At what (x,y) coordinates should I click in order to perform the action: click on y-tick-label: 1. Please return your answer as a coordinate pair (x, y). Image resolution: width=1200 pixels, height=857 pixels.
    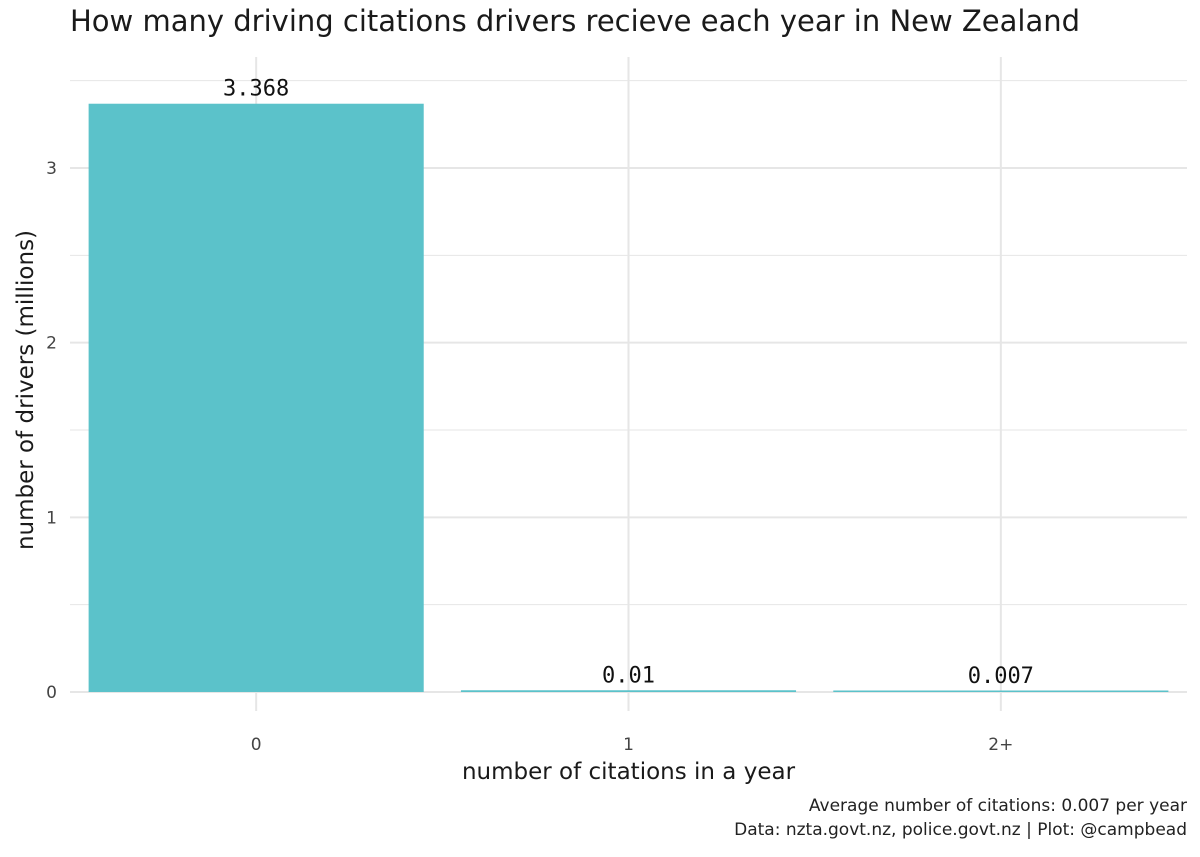
    Looking at the image, I should click on (51, 518).